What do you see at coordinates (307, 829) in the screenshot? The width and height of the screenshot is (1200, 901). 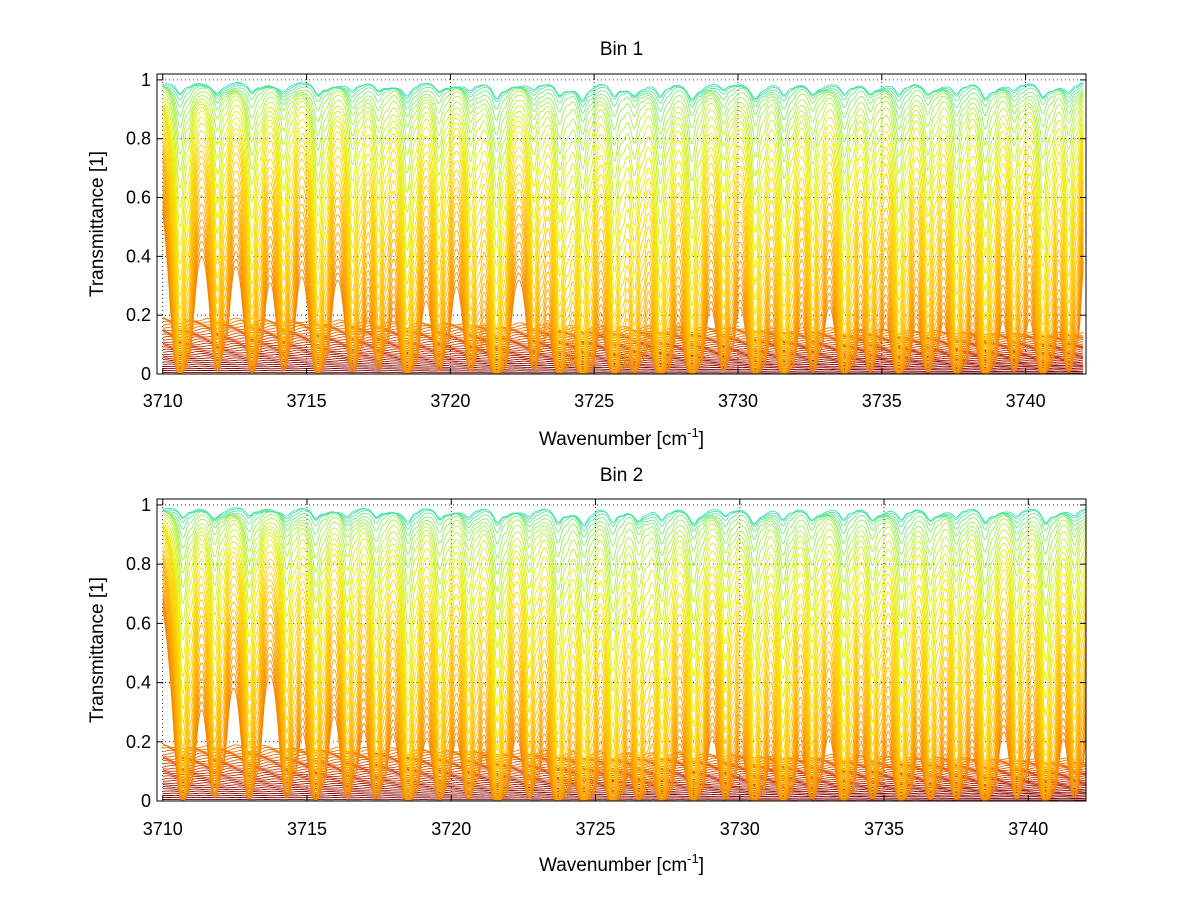 I see `x-tick-label: 3715` at bounding box center [307, 829].